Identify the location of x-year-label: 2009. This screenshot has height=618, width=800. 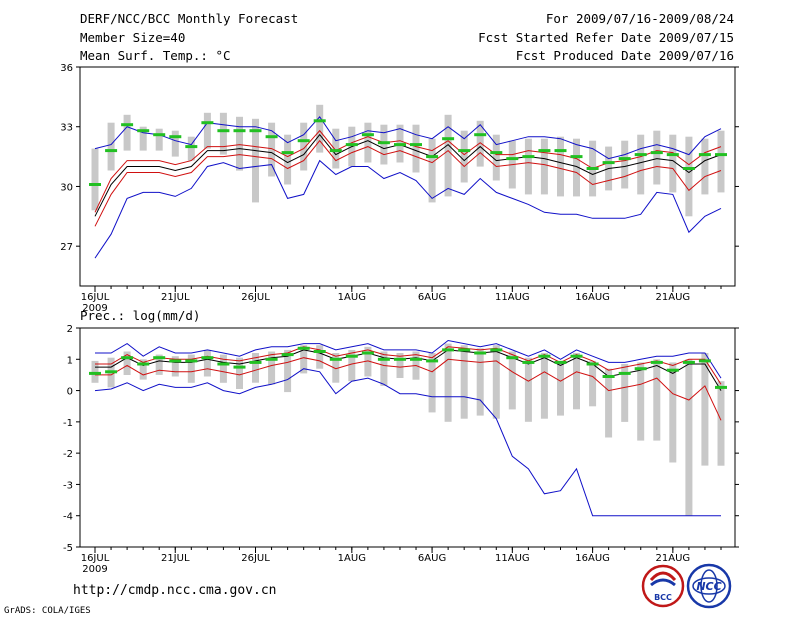
(94, 308).